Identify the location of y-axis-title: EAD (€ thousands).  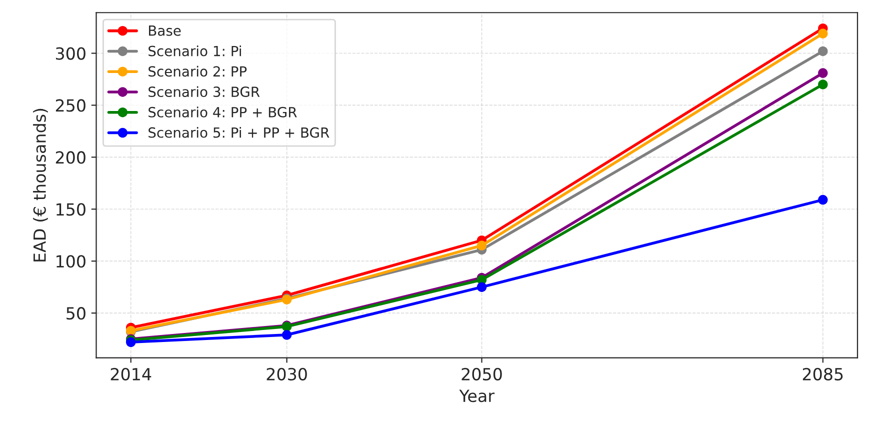
(40, 185).